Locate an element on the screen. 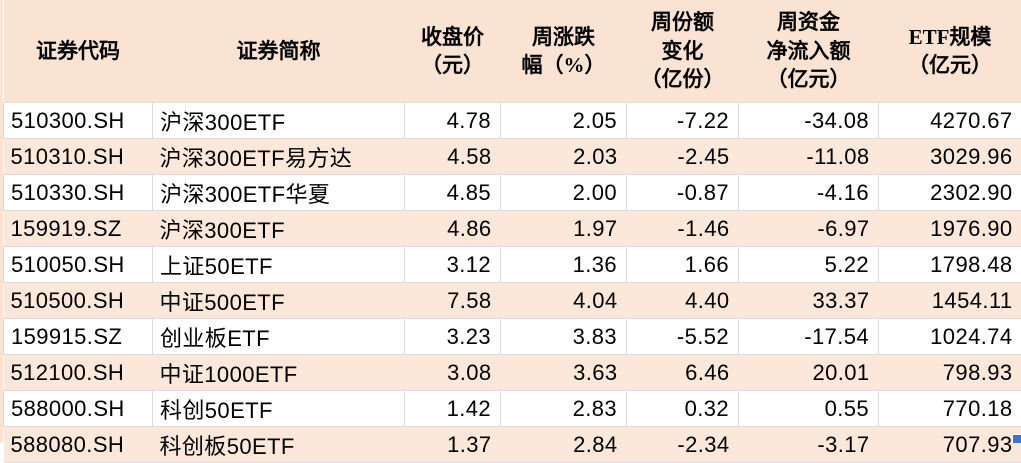 This screenshot has height=463, width=1021. cell-weekly-change-pct: 4.04 is located at coordinates (564, 301).